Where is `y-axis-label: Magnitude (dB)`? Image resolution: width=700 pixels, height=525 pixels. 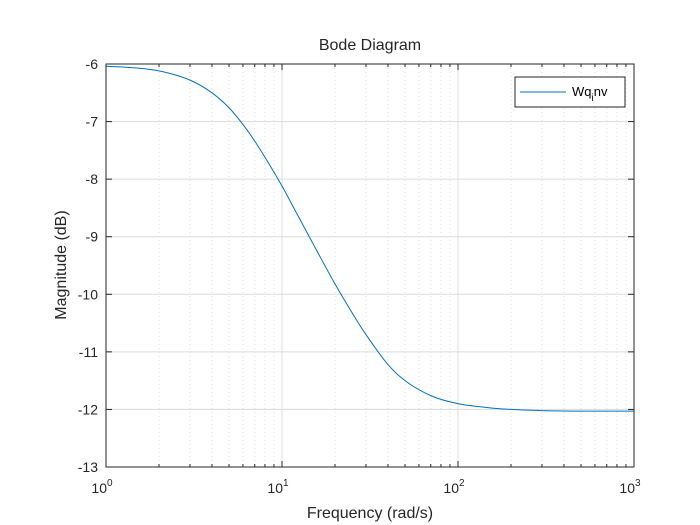 y-axis-label: Magnitude (dB) is located at coordinates (61, 264).